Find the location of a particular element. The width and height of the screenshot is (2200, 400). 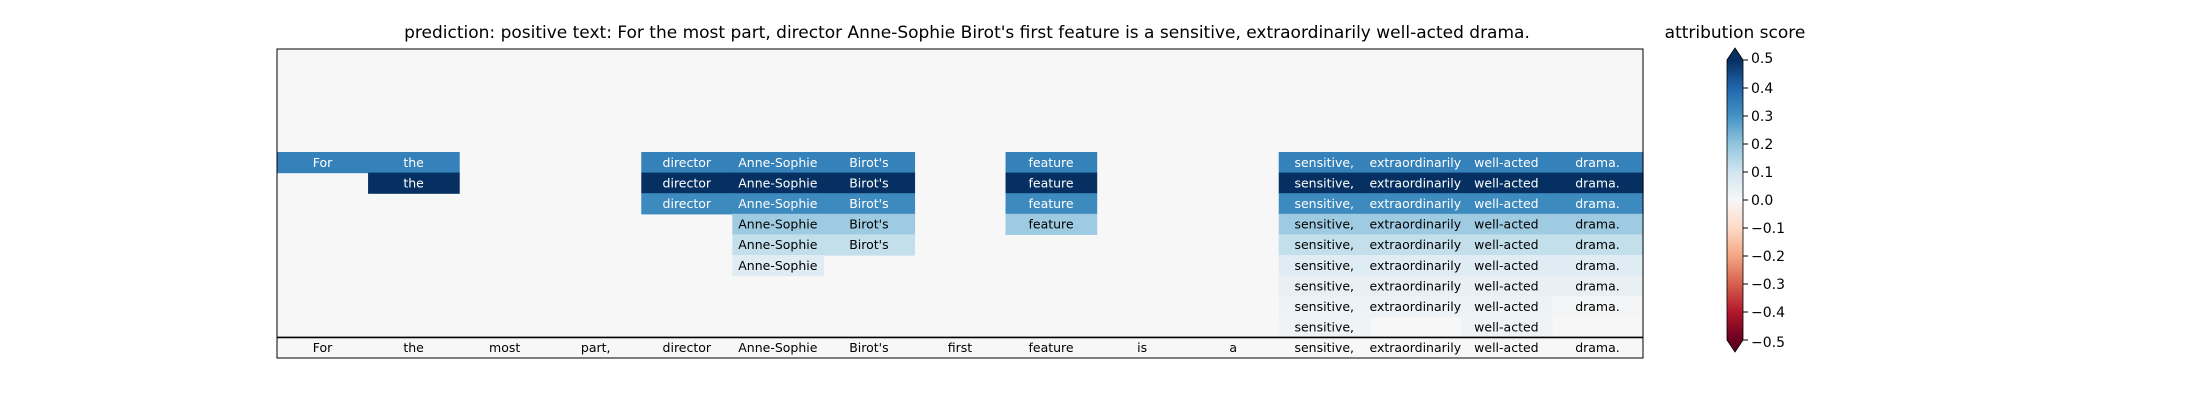

token-label: sensitive, is located at coordinates (1324, 347).